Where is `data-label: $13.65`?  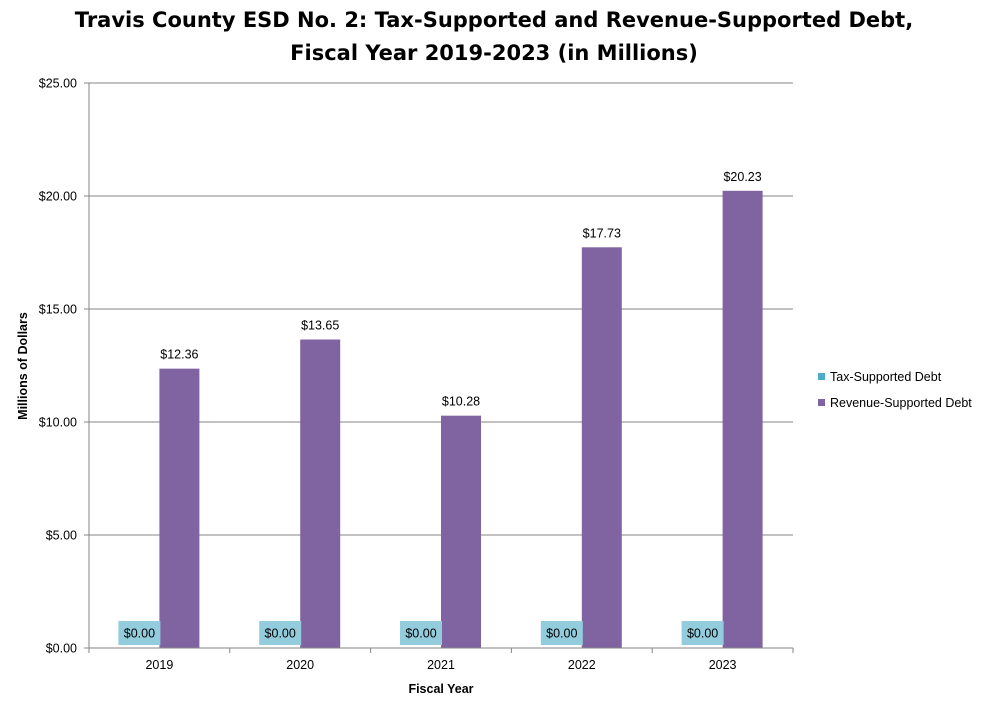
data-label: $13.65 is located at coordinates (320, 326).